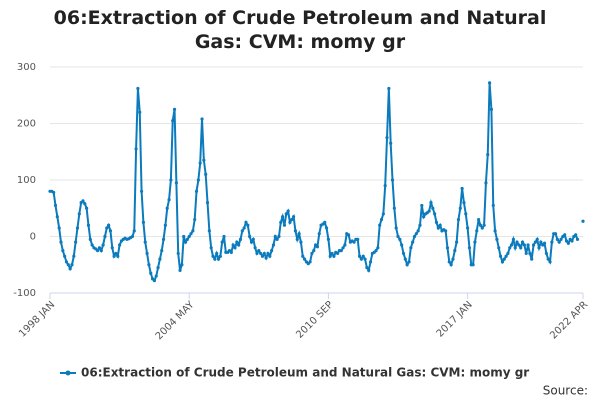 The width and height of the screenshot is (600, 400). Describe the element at coordinates (569, 320) in the screenshot. I see `x-tick-label: 2022 APR` at that location.